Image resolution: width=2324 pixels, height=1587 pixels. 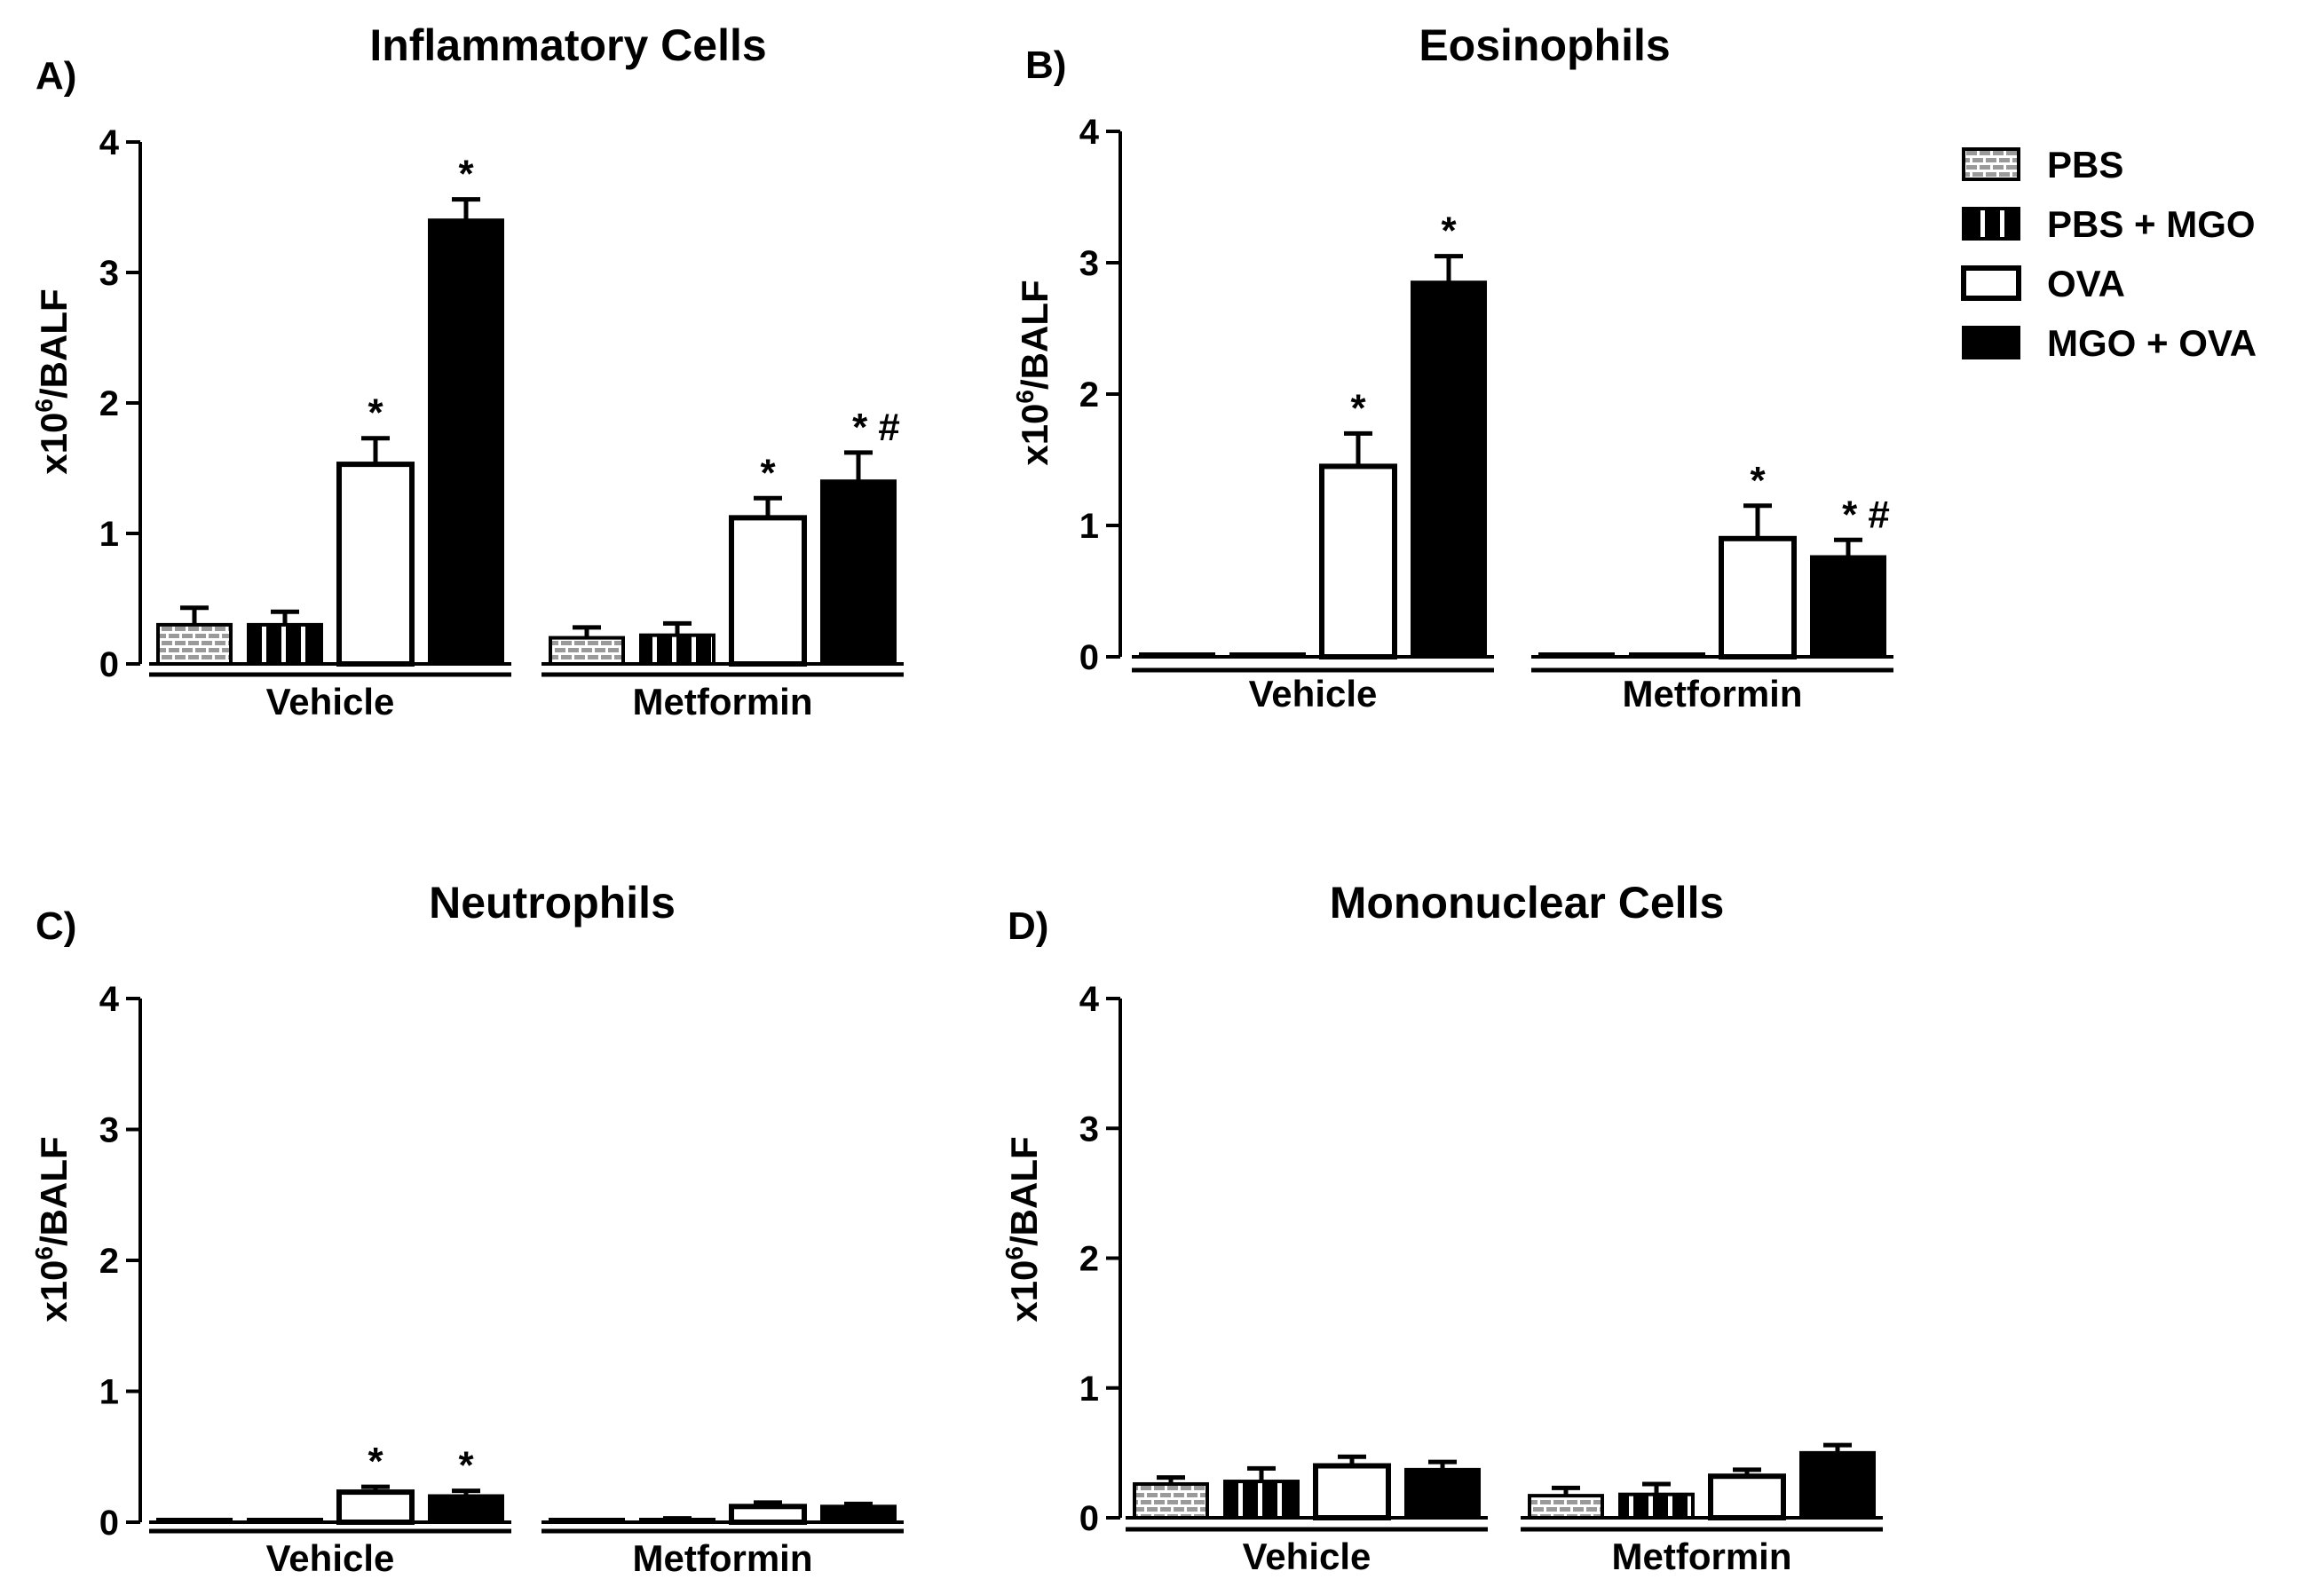 I want to click on panel-a-plot: 0 1 2 3 4 * * Vehicle * * # Metformin, so click(x=501, y=423).